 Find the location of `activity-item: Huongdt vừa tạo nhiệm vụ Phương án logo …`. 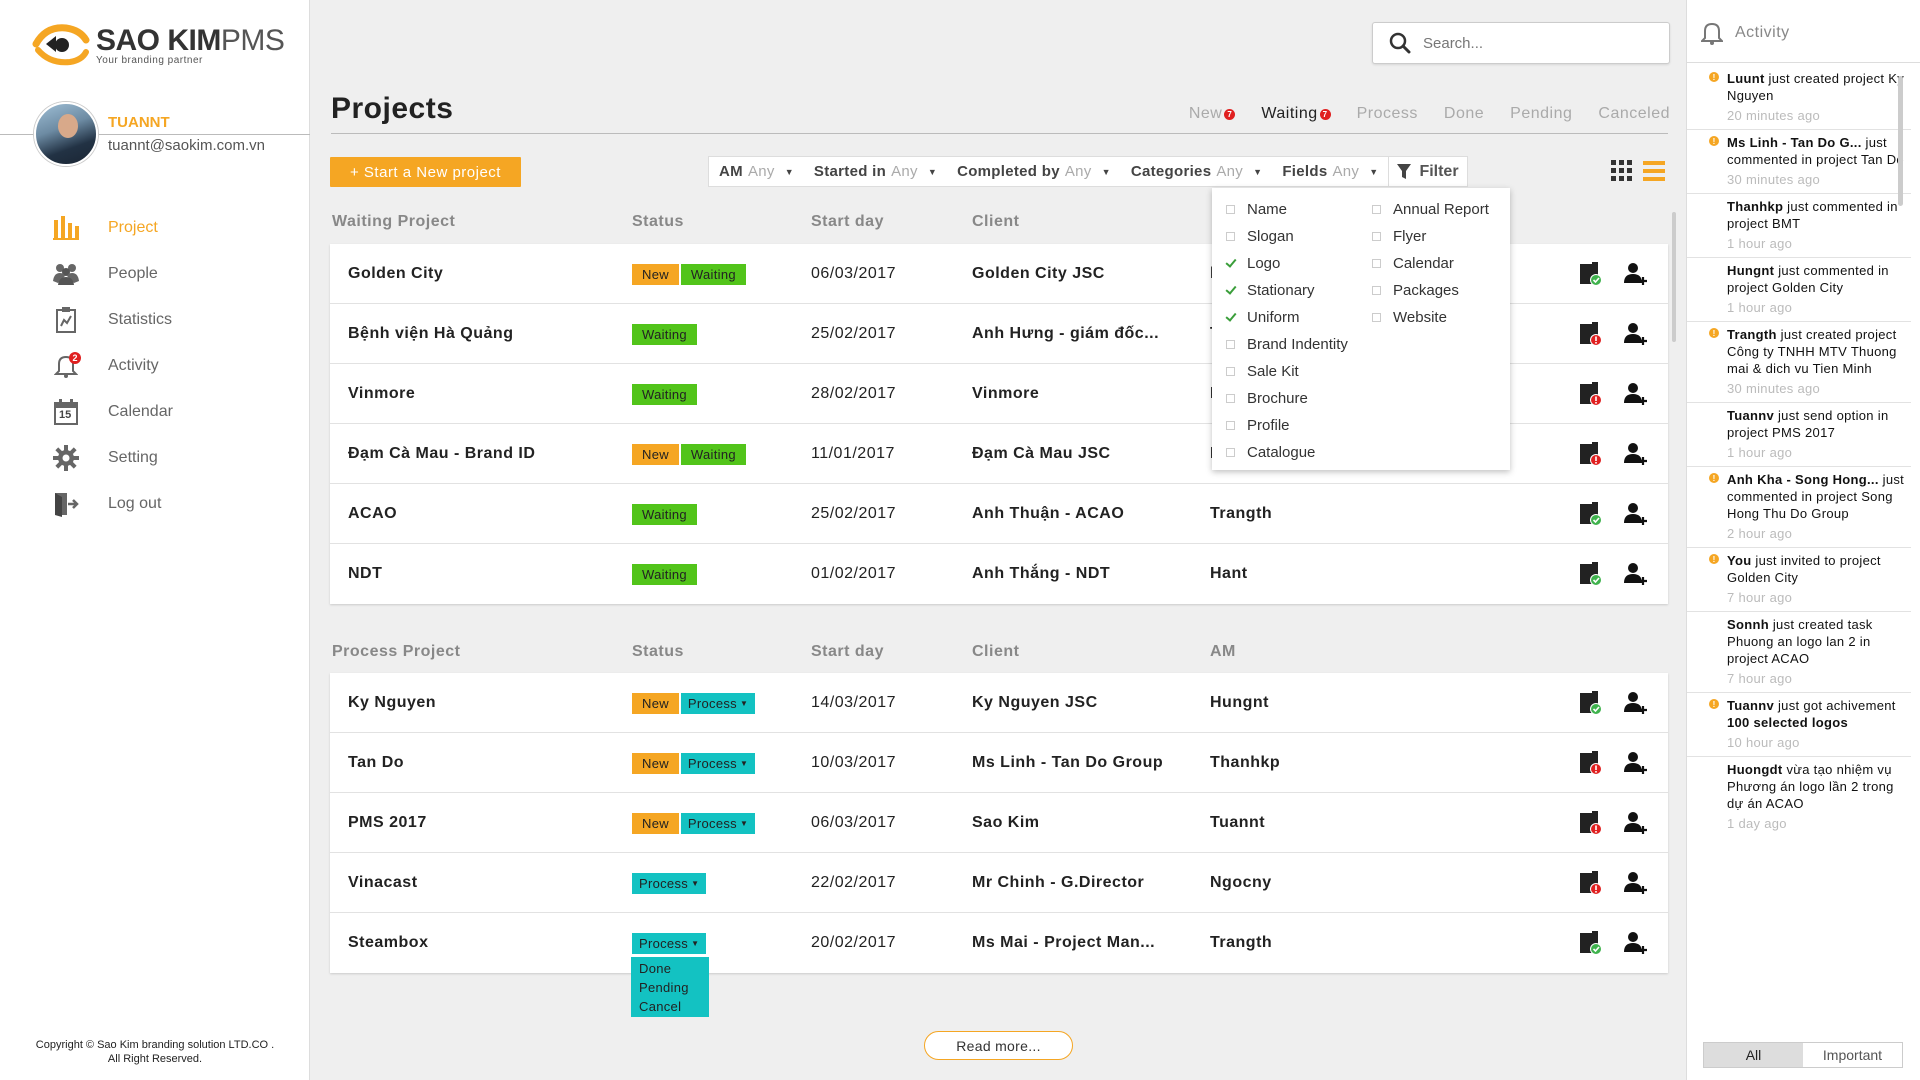

activity-item: Huongdt vừa tạo nhiệm vụ Phương án logo … is located at coordinates (1799, 797).